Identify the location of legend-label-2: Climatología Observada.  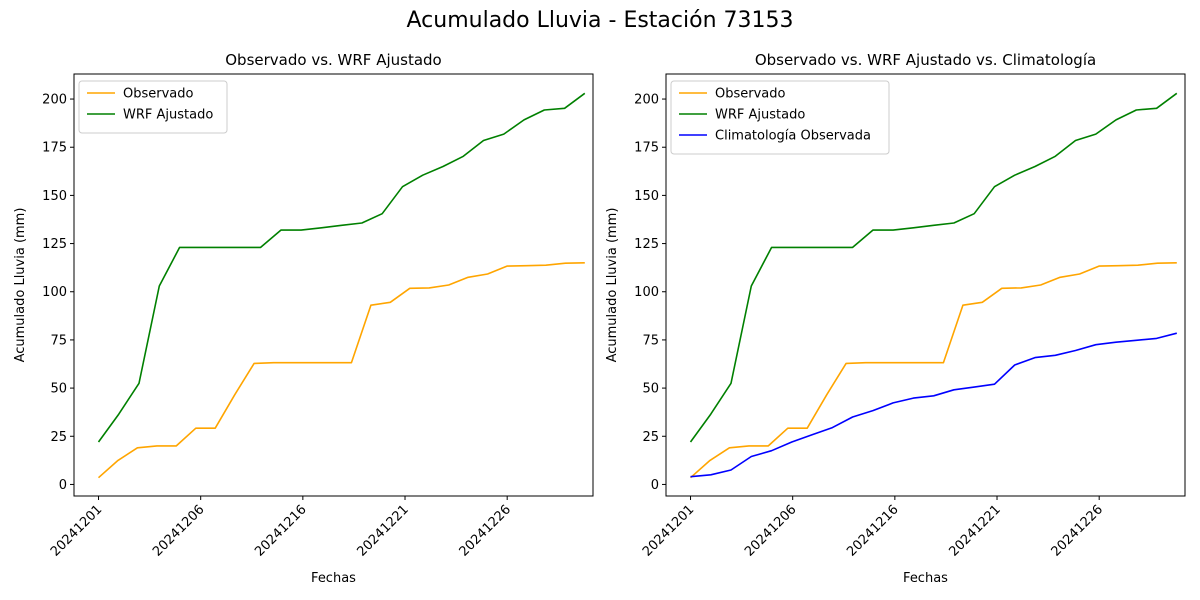
(793, 136).